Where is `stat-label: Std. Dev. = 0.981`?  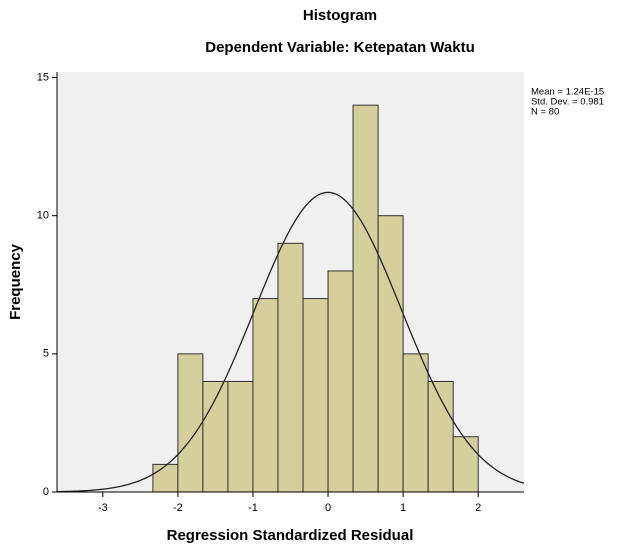 stat-label: Std. Dev. = 0.981 is located at coordinates (567, 102).